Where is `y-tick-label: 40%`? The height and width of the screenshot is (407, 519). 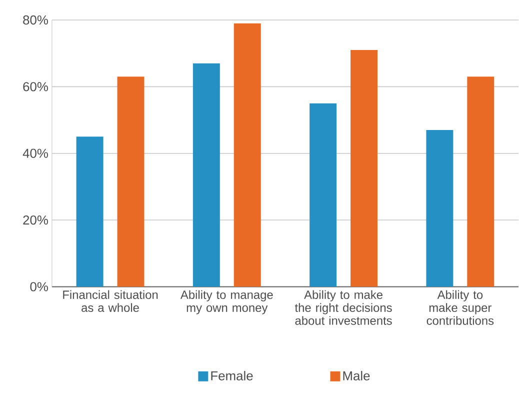
y-tick-label: 40% is located at coordinates (35, 153).